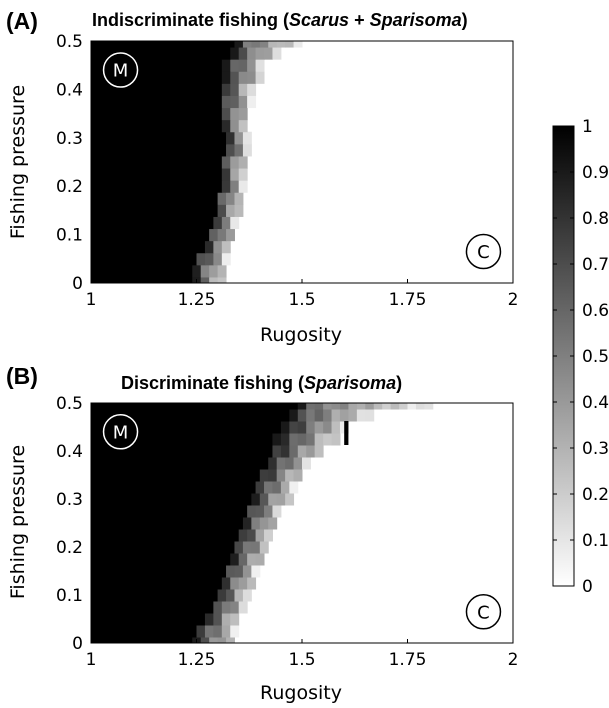 The width and height of the screenshot is (609, 708). Describe the element at coordinates (416, 20) in the screenshot. I see `panel-a-title-part-3: Sparisoma` at that location.